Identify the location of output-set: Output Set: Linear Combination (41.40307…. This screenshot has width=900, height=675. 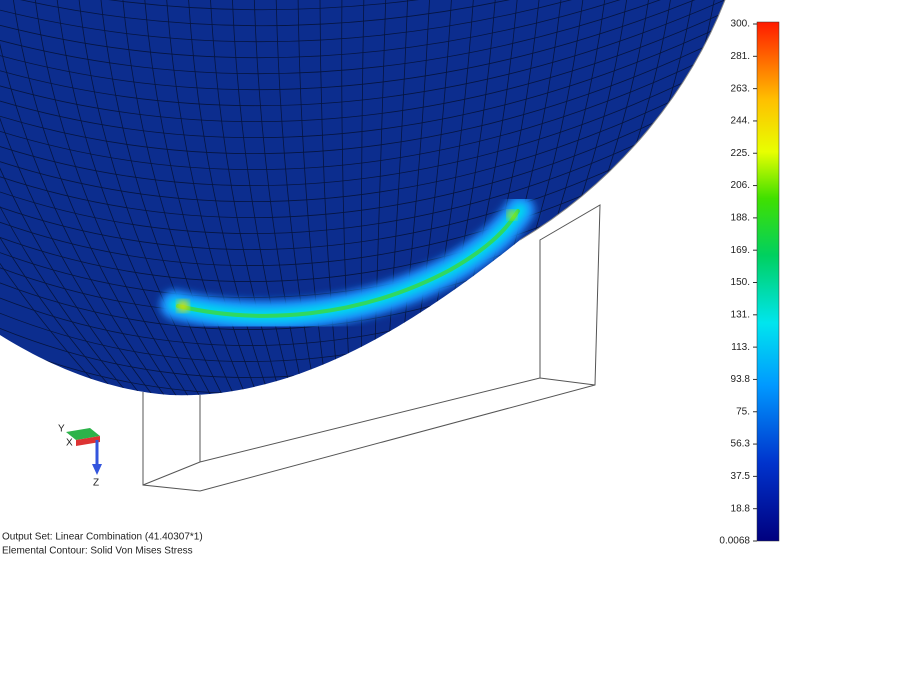
(102, 537).